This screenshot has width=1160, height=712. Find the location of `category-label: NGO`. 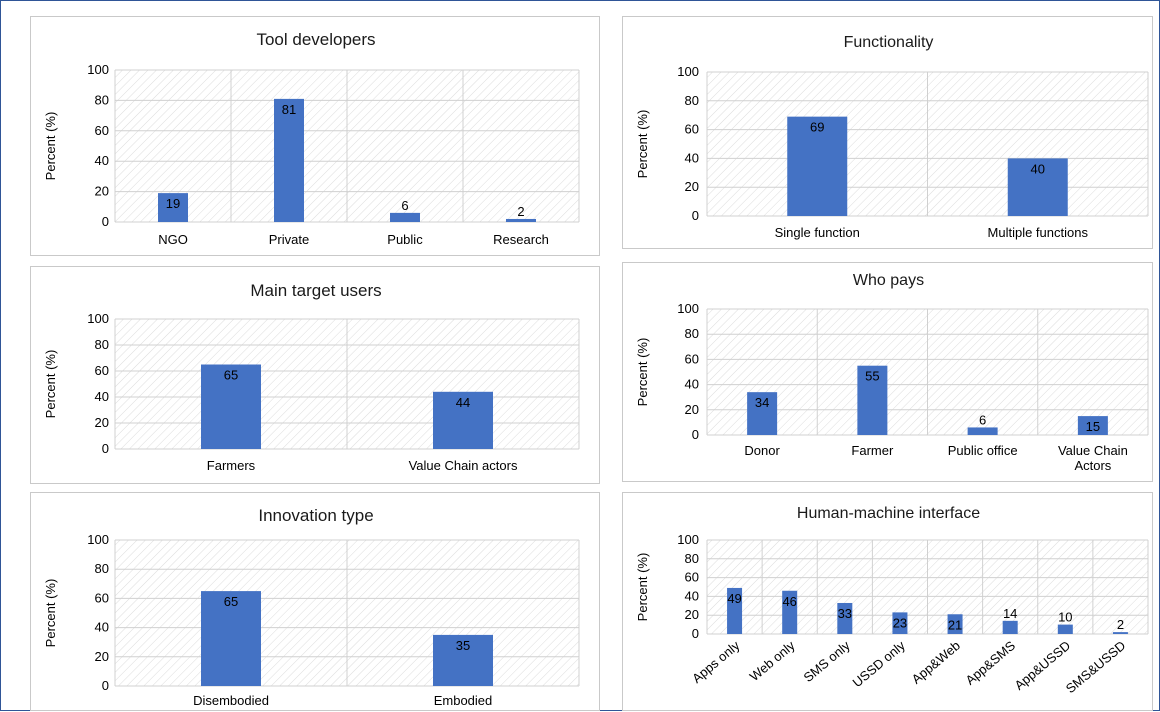

category-label: NGO is located at coordinates (173, 239).